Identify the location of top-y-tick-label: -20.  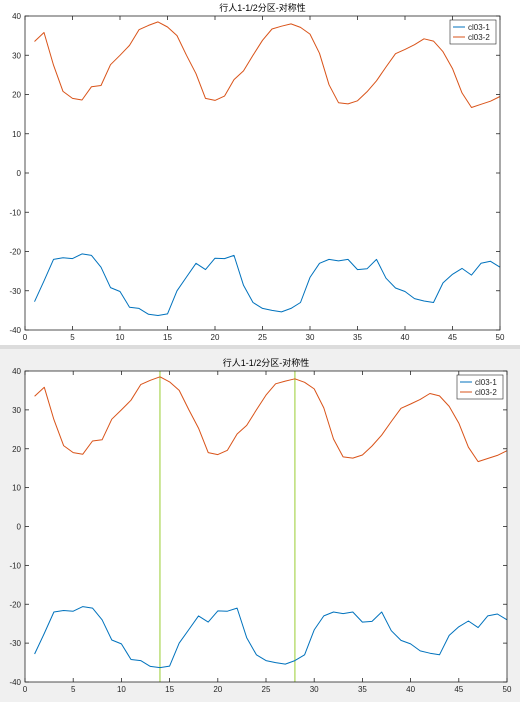
(15, 252).